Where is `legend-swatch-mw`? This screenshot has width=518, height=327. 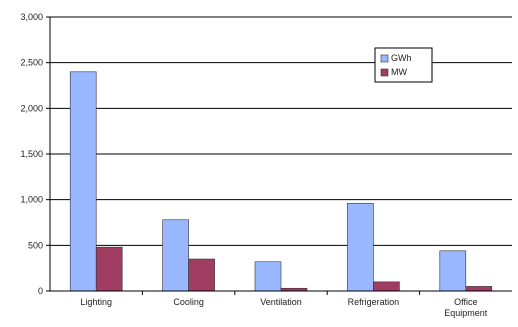 legend-swatch-mw is located at coordinates (384, 72).